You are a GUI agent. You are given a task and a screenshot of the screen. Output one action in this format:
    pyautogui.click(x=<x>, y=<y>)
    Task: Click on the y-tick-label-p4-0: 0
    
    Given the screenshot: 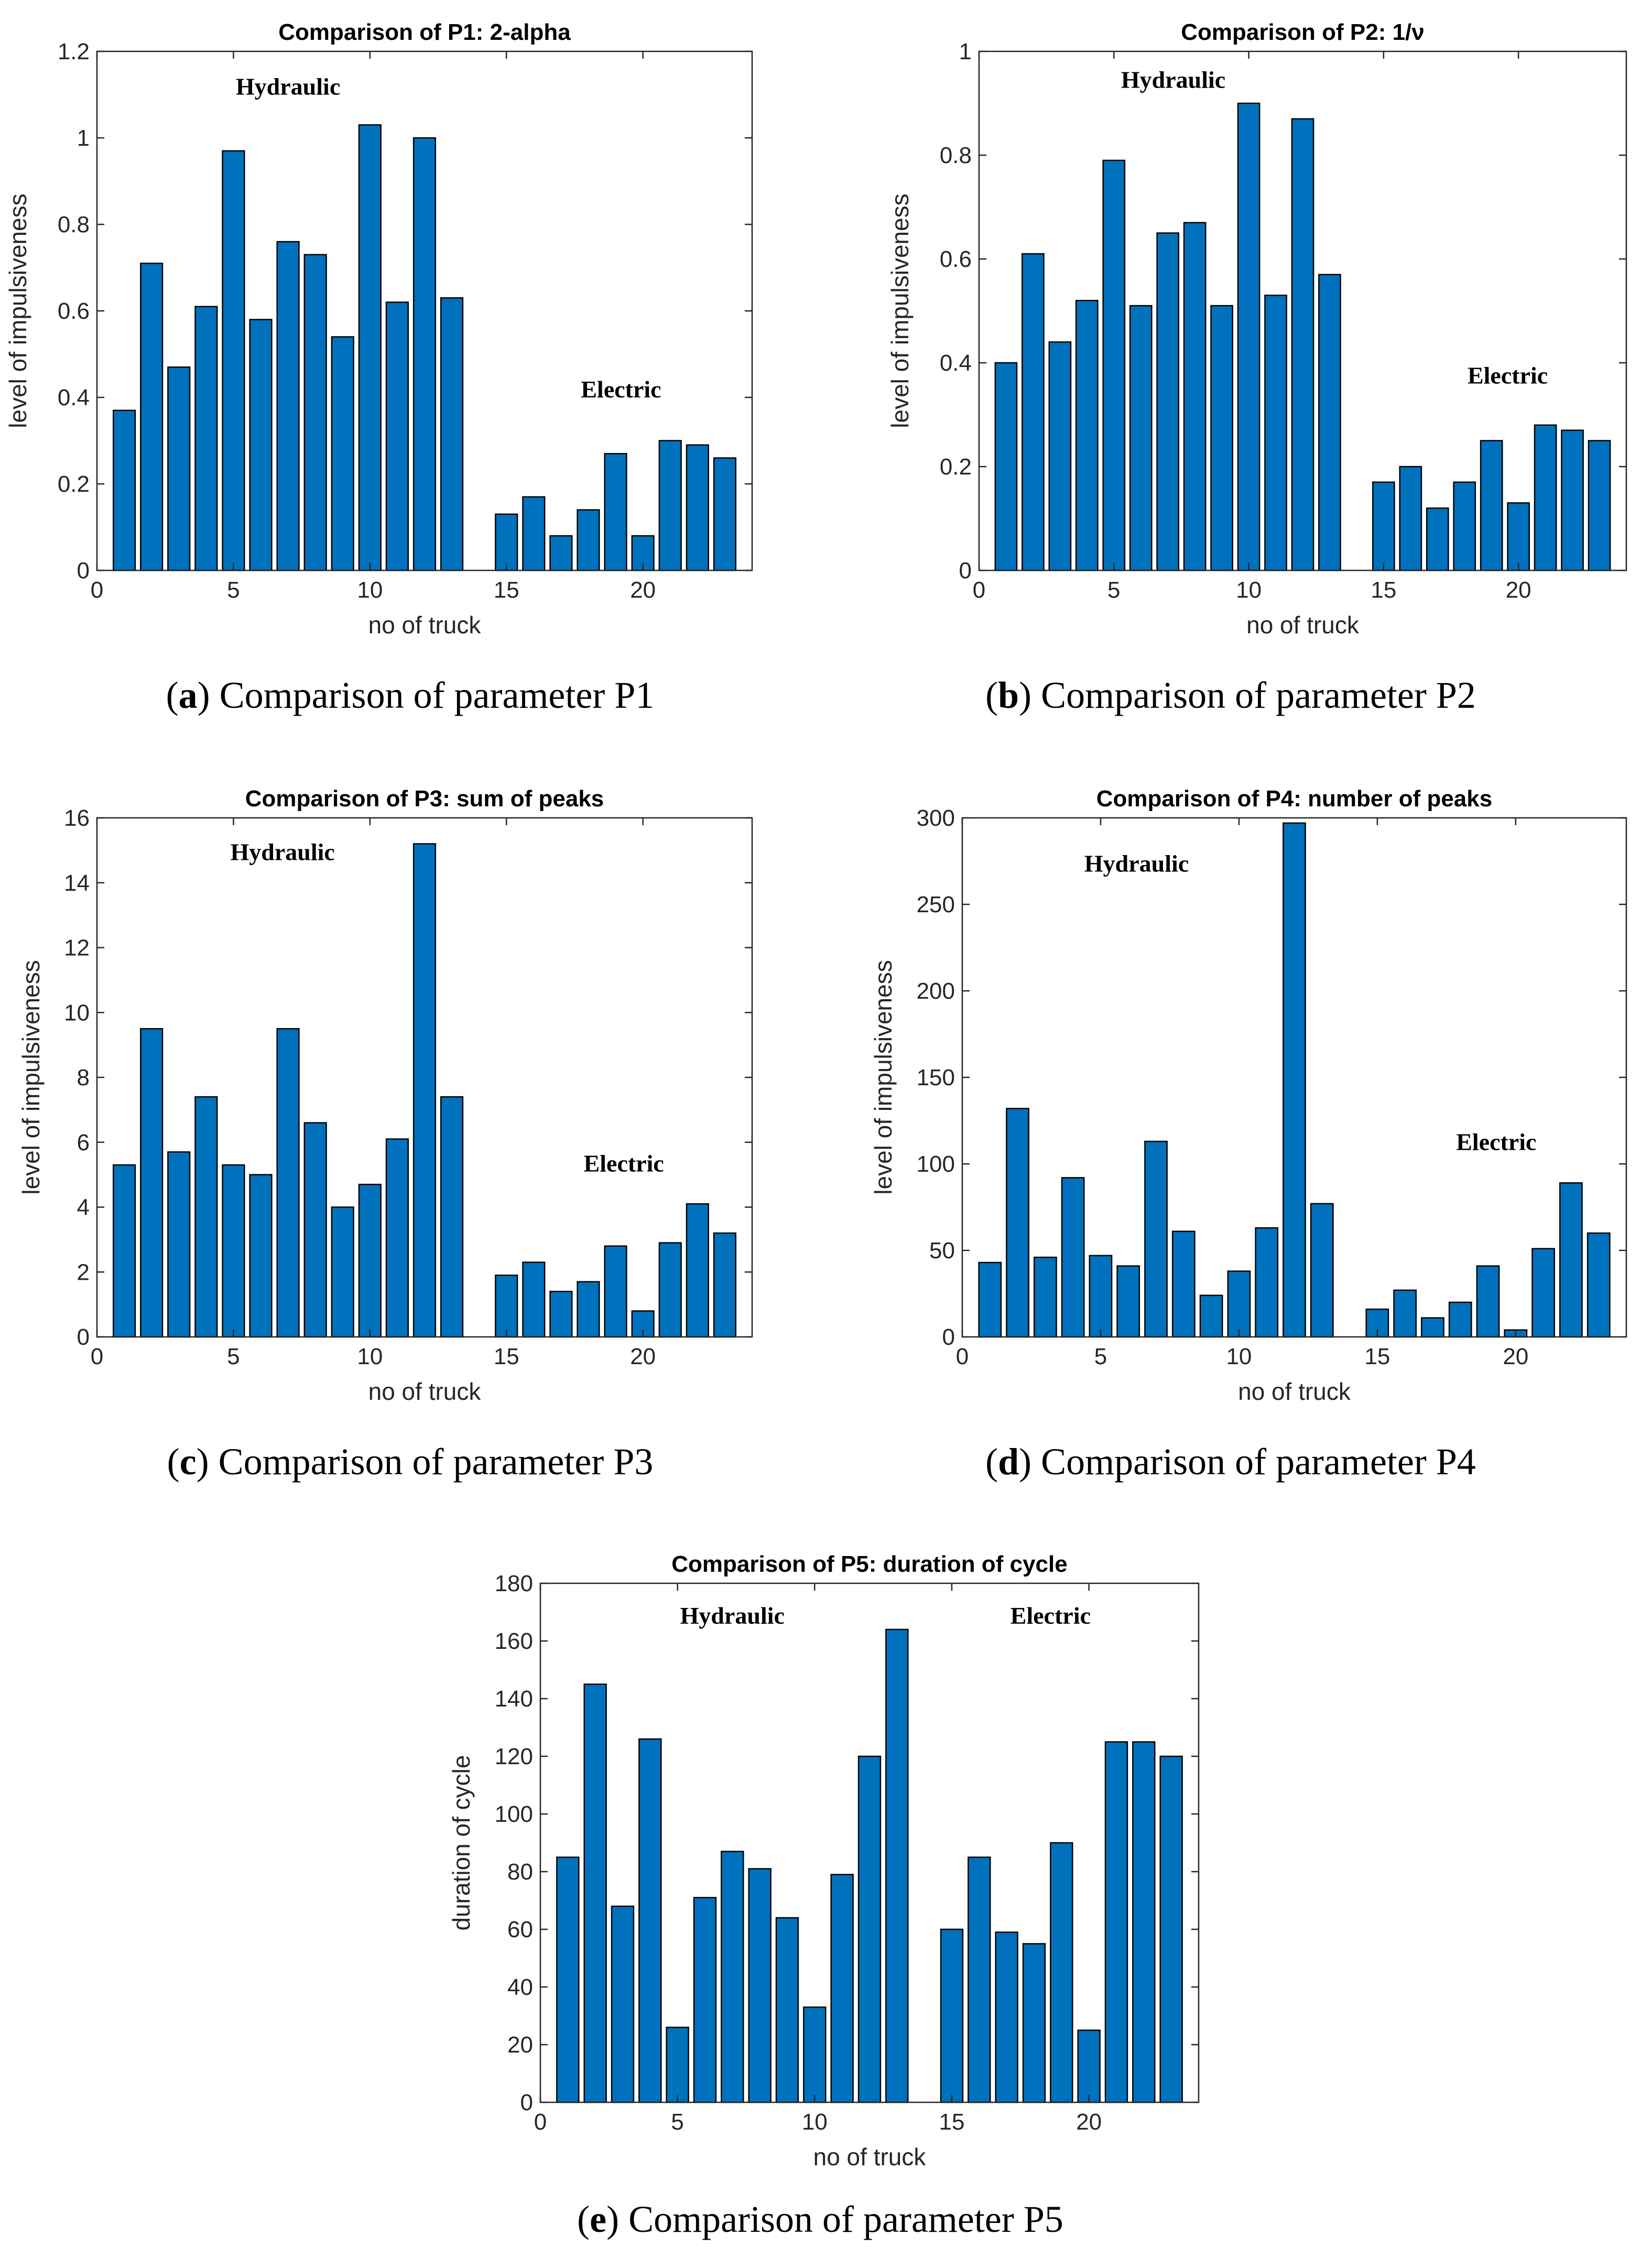 What is the action you would take?
    pyautogui.click(x=948, y=1337)
    